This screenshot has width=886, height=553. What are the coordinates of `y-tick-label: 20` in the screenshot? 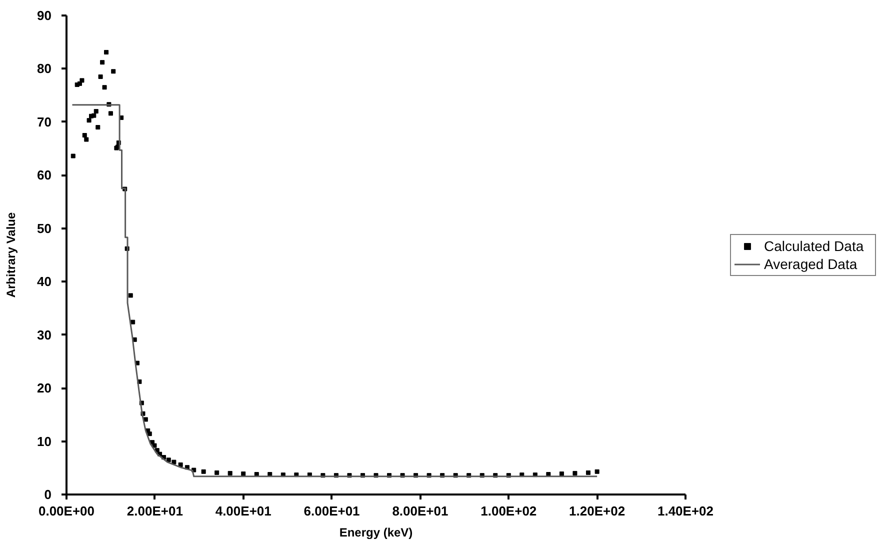 It's located at (44, 388).